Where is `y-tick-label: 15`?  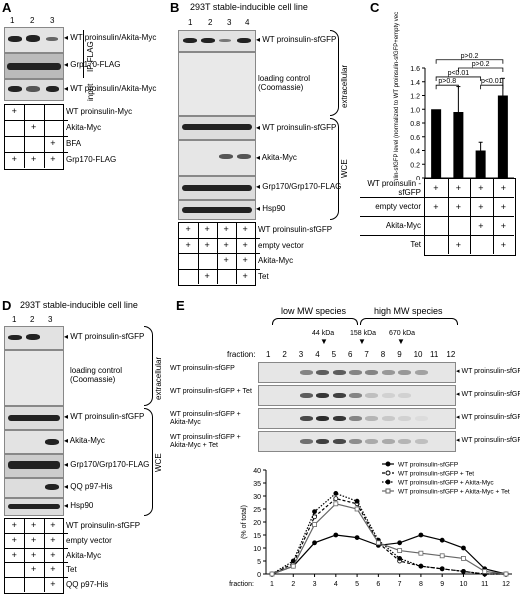 y-tick-label: 15 is located at coordinates (257, 536).